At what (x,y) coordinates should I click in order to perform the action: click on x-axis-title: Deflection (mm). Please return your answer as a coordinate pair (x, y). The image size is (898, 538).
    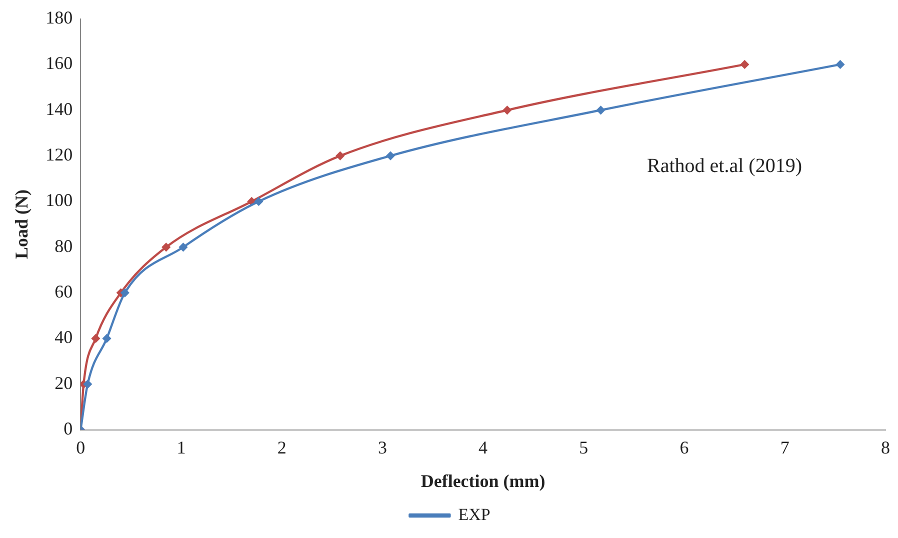
    Looking at the image, I should click on (483, 480).